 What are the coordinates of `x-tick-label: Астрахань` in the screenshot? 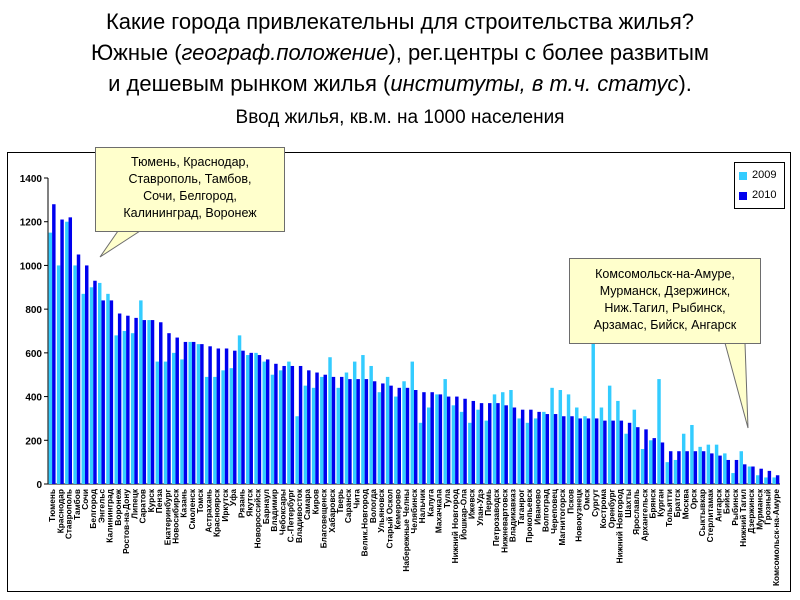 It's located at (208, 511).